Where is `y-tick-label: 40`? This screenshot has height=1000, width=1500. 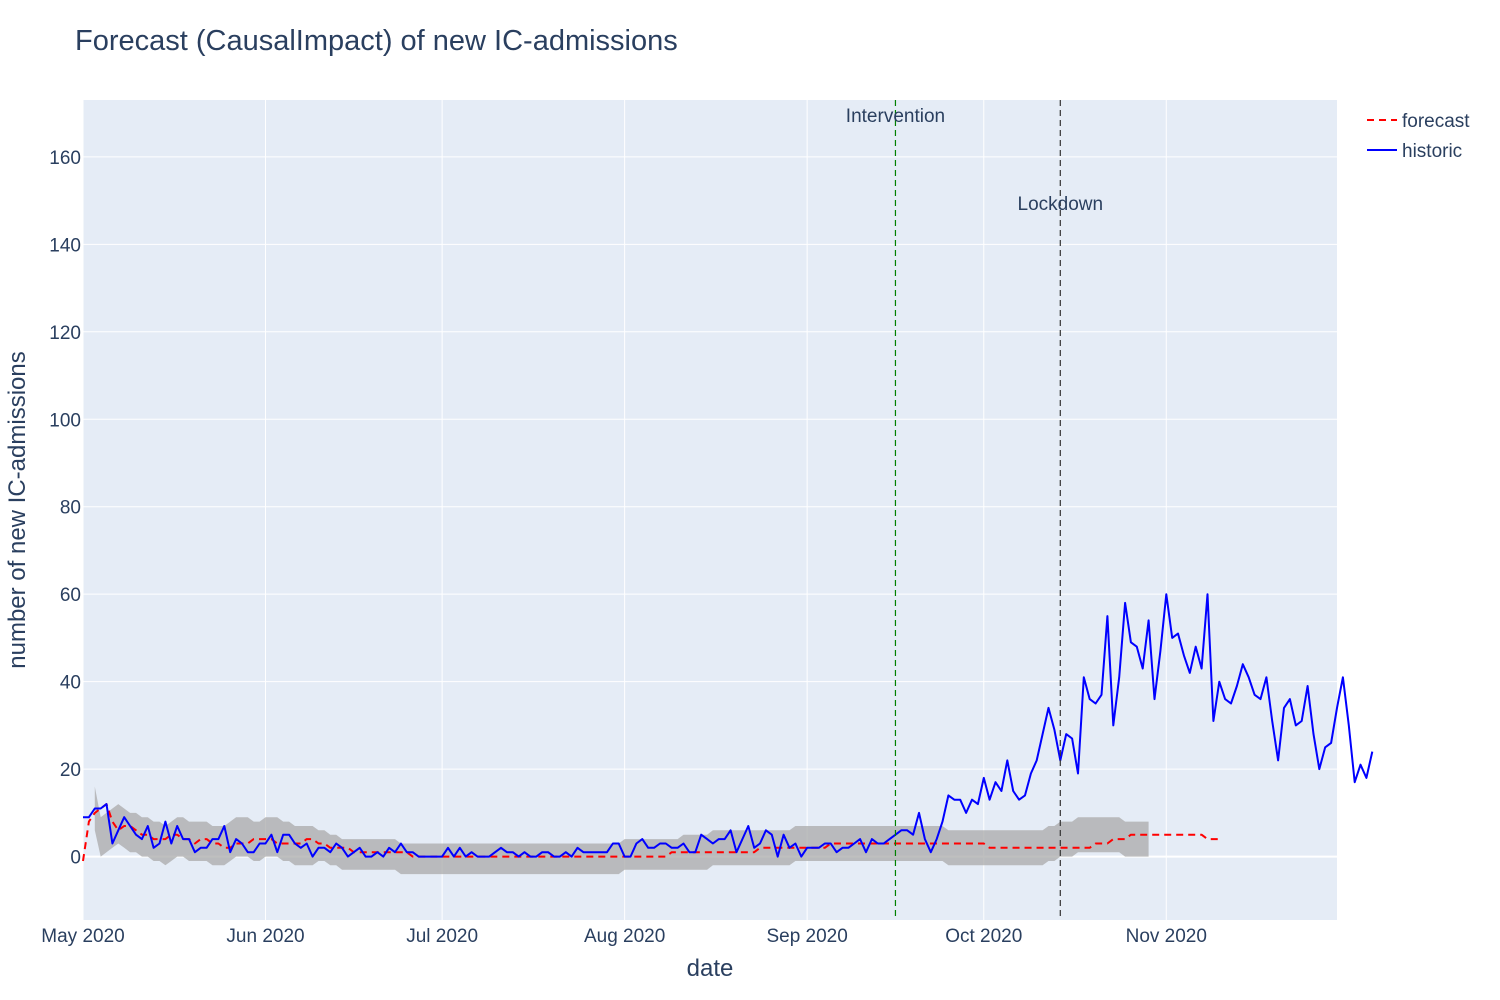
y-tick-label: 40 is located at coordinates (70, 683).